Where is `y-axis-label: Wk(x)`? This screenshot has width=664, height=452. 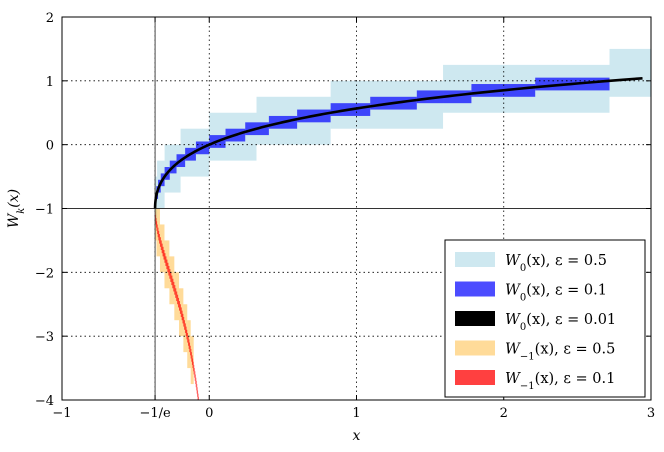
y-axis-label: Wk(x) is located at coordinates (16, 208).